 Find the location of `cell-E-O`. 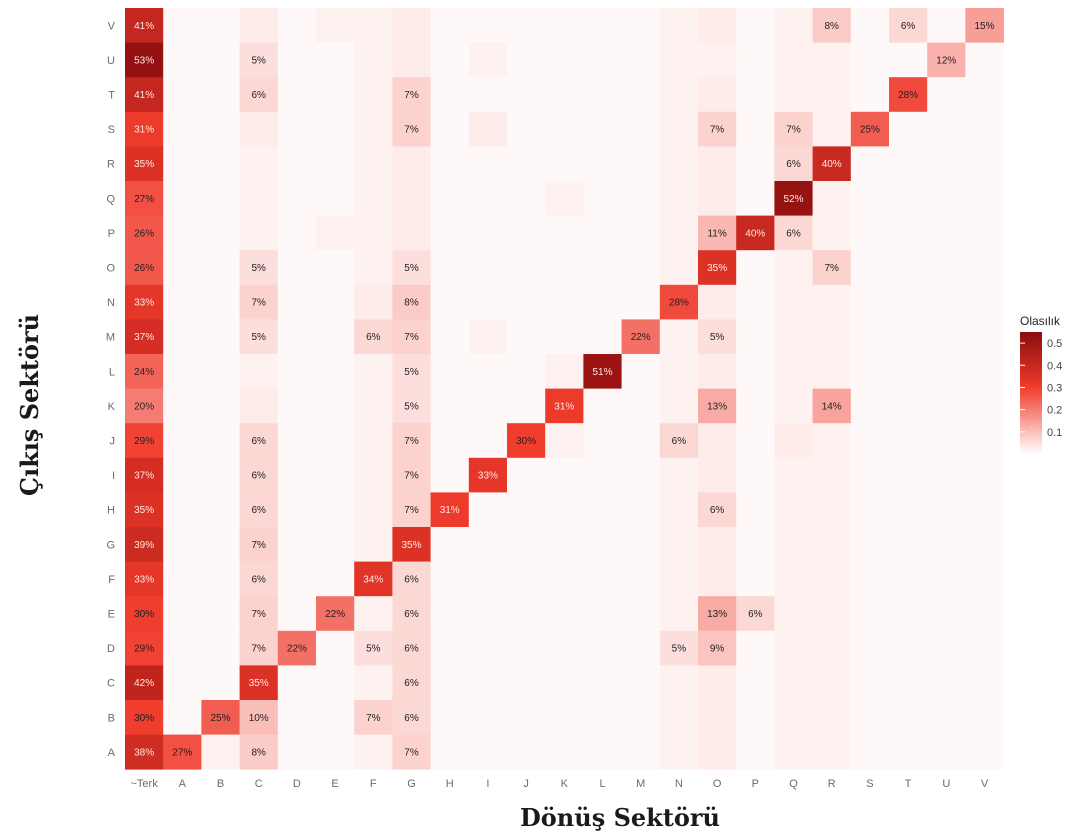

cell-E-O is located at coordinates (717, 614).